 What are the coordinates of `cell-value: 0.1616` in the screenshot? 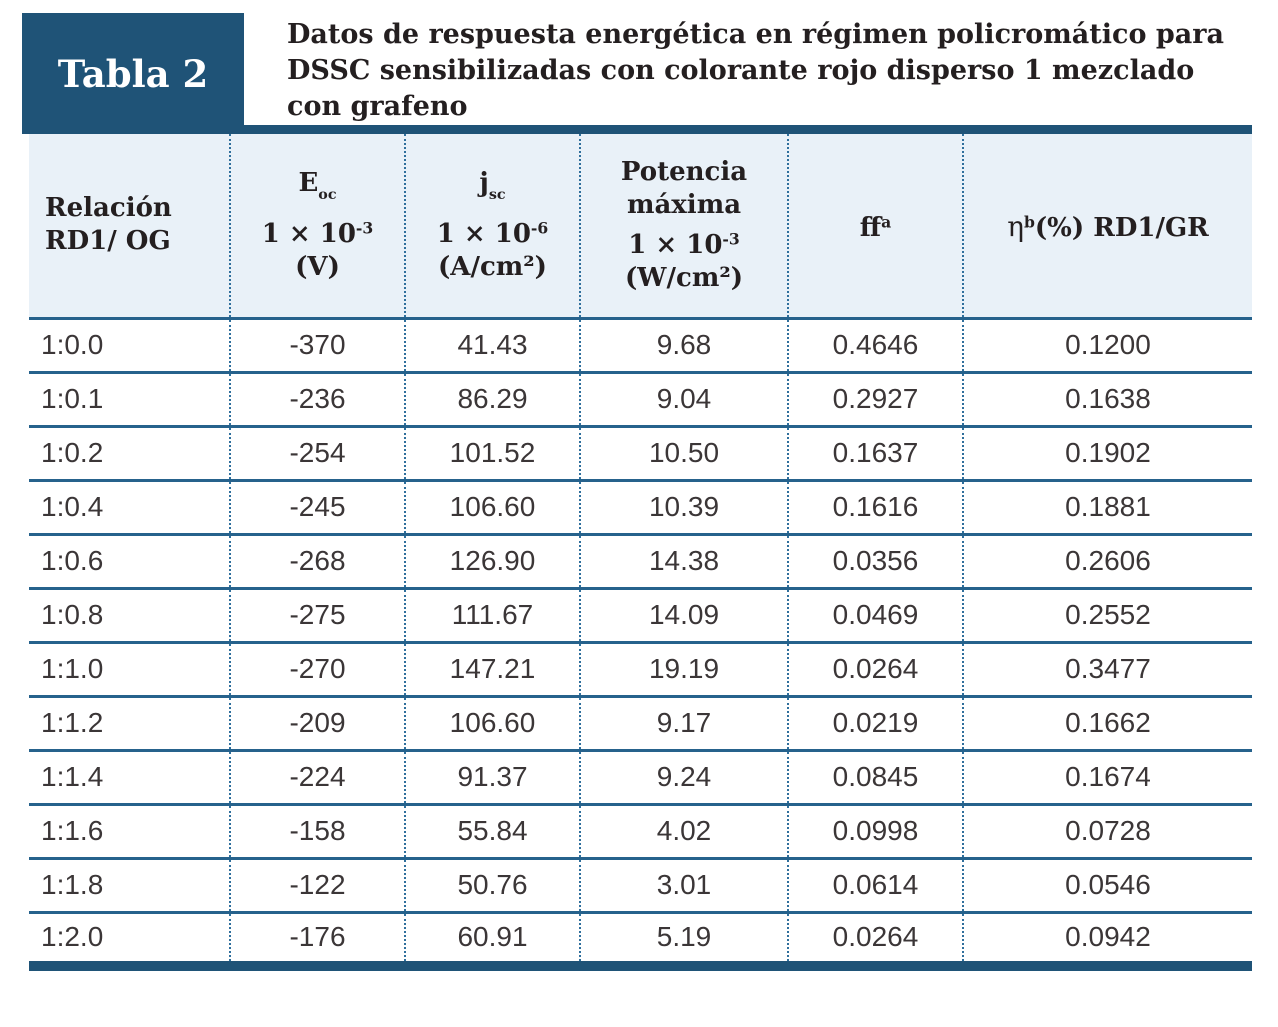 It's located at (876, 506).